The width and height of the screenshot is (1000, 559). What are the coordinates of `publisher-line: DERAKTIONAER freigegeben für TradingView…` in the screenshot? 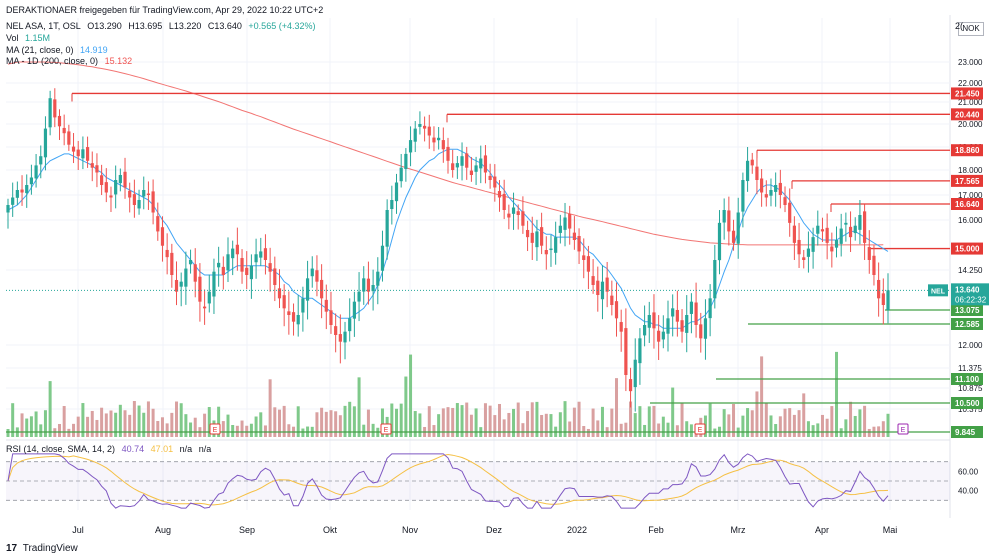 It's located at (165, 10).